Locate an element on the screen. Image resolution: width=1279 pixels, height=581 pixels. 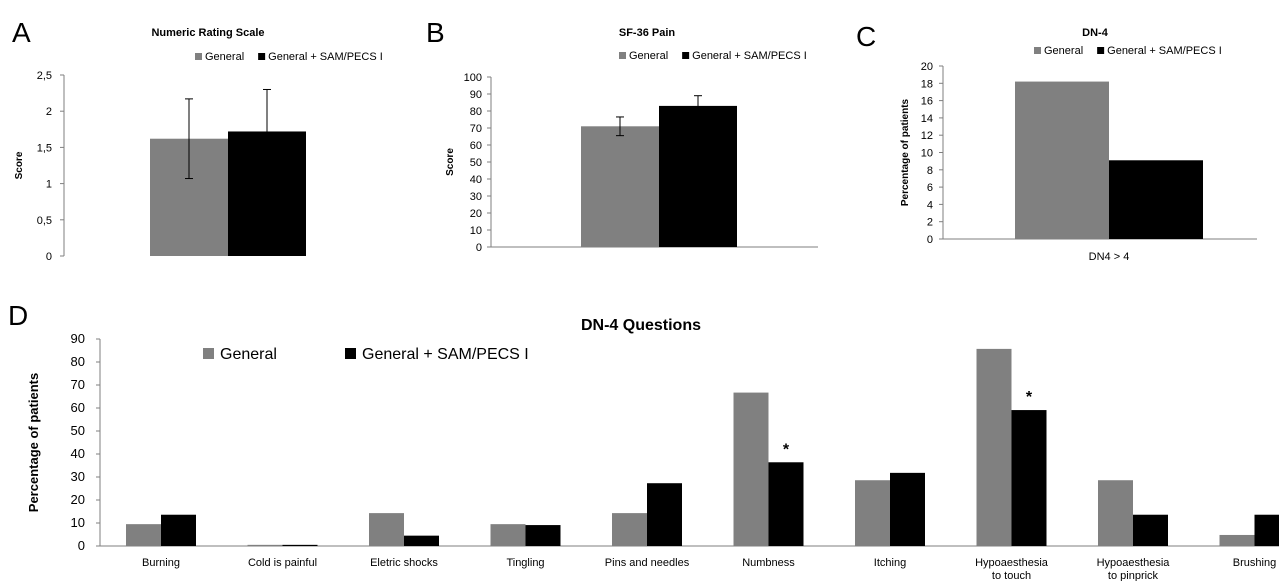
y-tick-label: 12 is located at coordinates (927, 136).